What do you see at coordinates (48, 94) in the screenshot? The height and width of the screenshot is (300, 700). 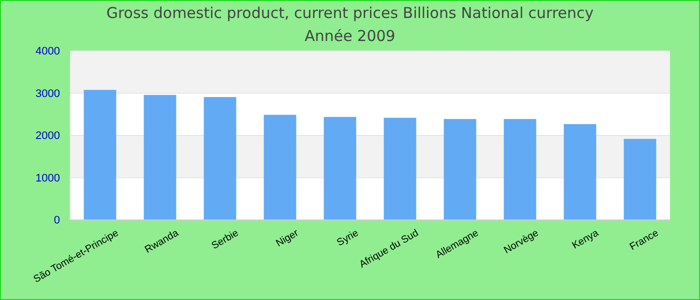 I see `y-tick-label: 3000` at bounding box center [48, 94].